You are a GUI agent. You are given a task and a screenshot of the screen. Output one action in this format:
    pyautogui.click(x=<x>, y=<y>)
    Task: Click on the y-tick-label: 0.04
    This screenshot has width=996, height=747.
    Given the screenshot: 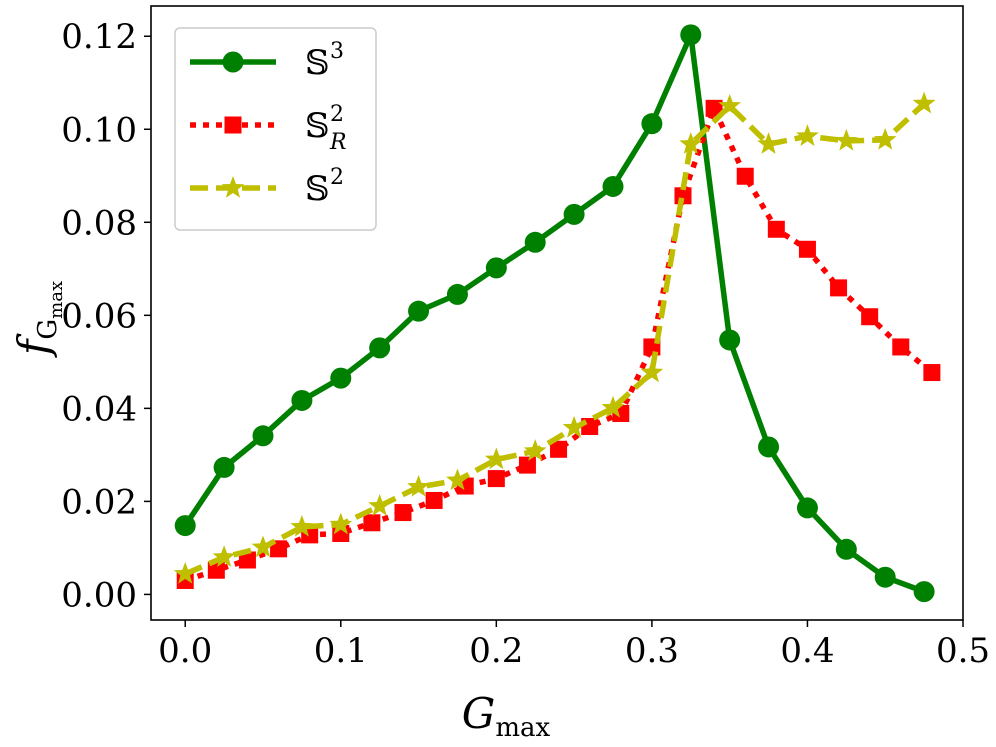 What is the action you would take?
    pyautogui.click(x=99, y=409)
    